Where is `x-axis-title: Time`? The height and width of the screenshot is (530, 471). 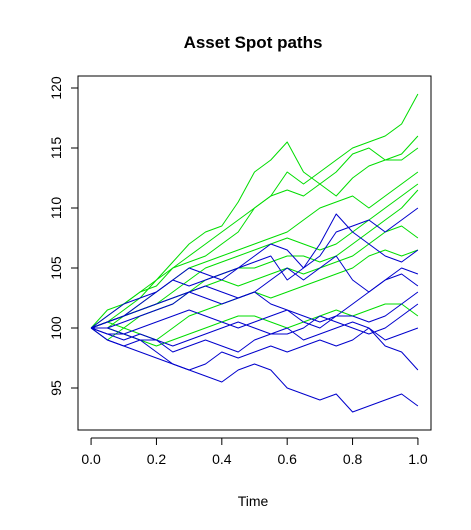
x-axis-title: Time is located at coordinates (253, 501).